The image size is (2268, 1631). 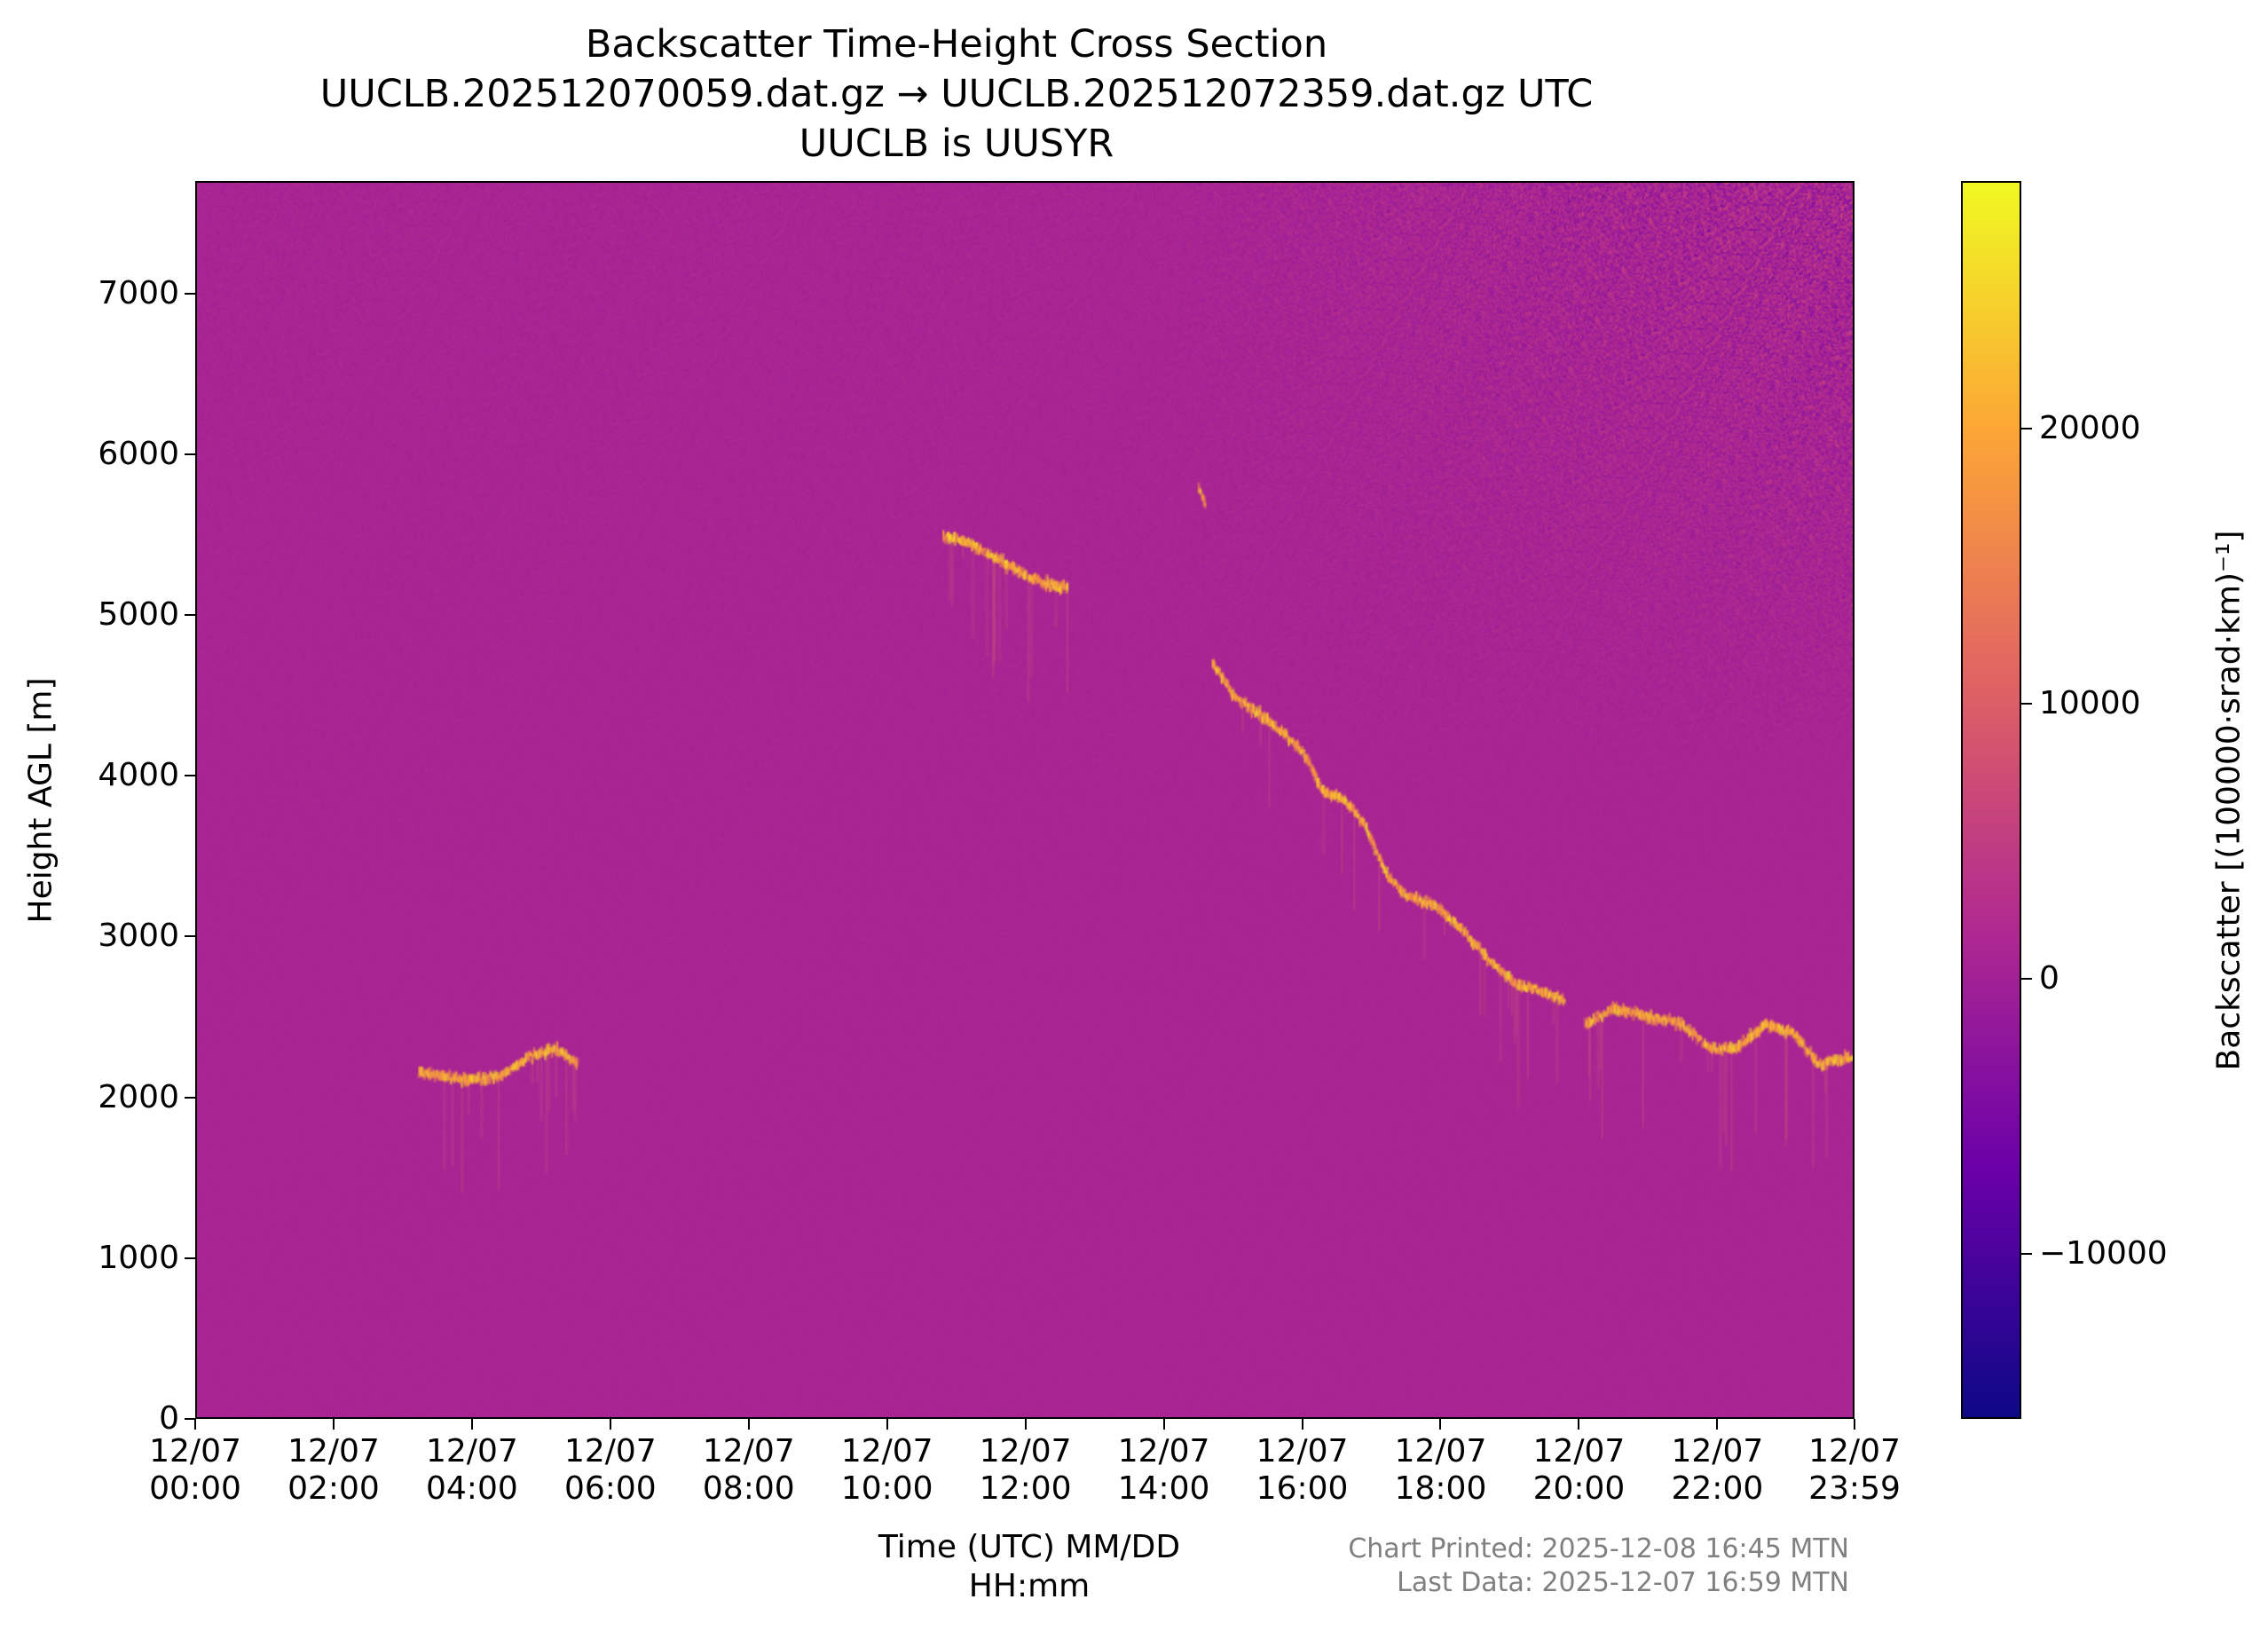 I want to click on colorbar-tick-label: 10000, so click(x=2090, y=703).